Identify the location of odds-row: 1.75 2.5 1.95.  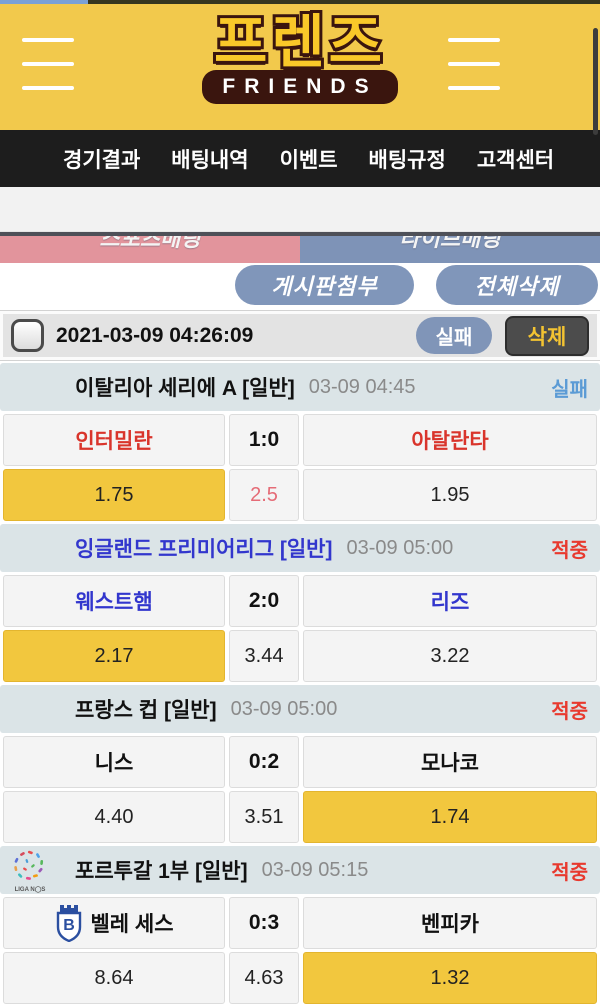
(300, 495).